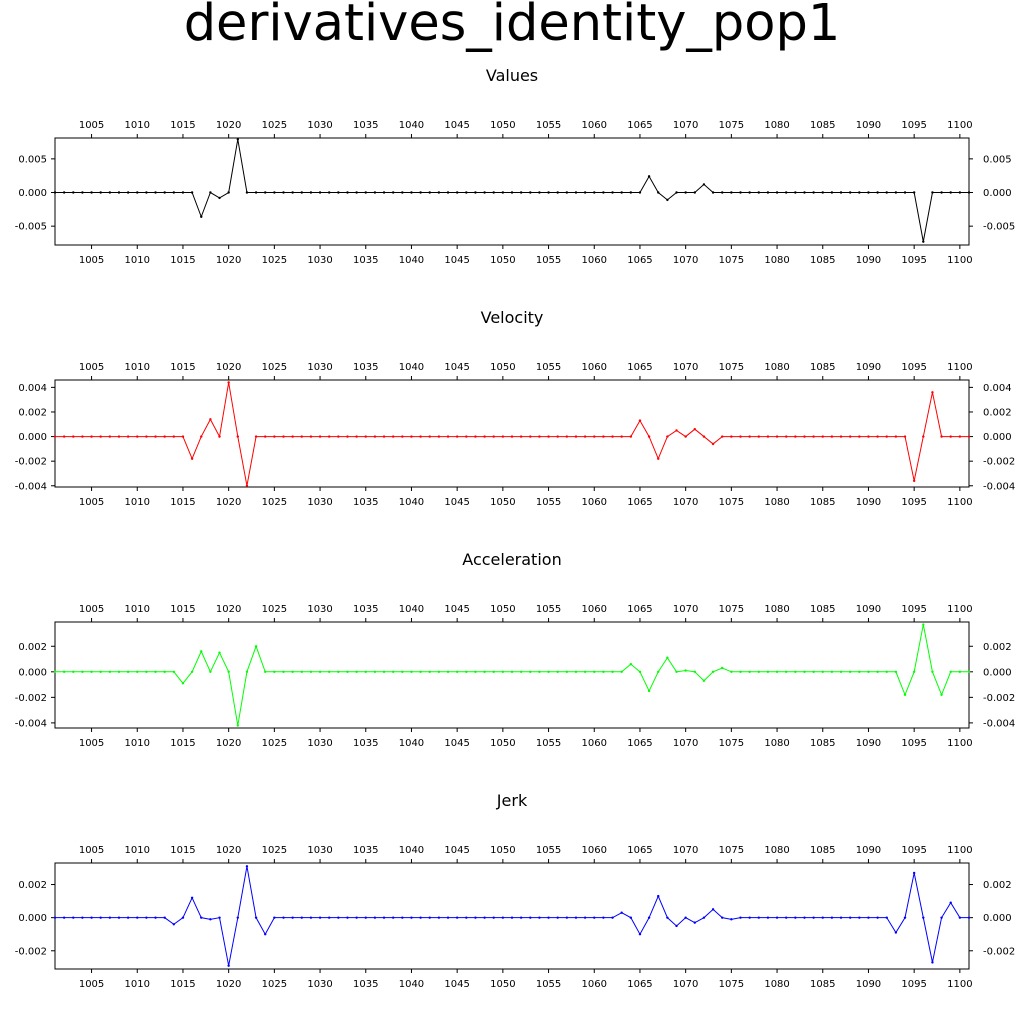 The width and height of the screenshot is (1024, 1024). What do you see at coordinates (365, 609) in the screenshot?
I see `x-tick-label-top-acceleration: 1035` at bounding box center [365, 609].